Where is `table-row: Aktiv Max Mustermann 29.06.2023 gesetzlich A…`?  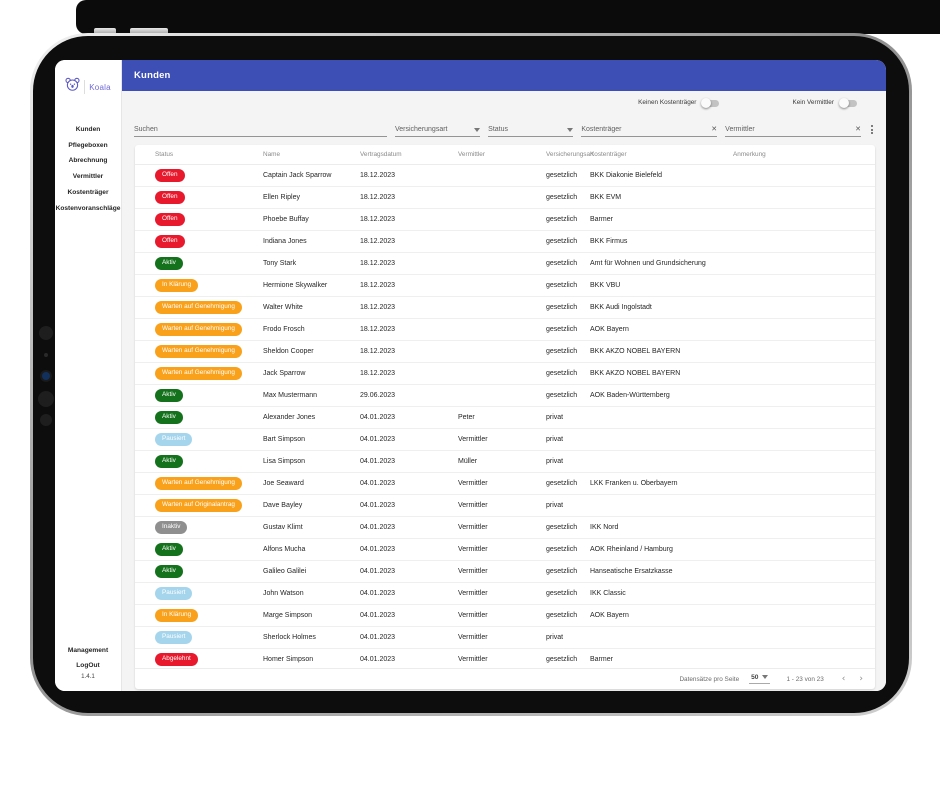 table-row: Aktiv Max Mustermann 29.06.2023 gesetzlich A… is located at coordinates (505, 396).